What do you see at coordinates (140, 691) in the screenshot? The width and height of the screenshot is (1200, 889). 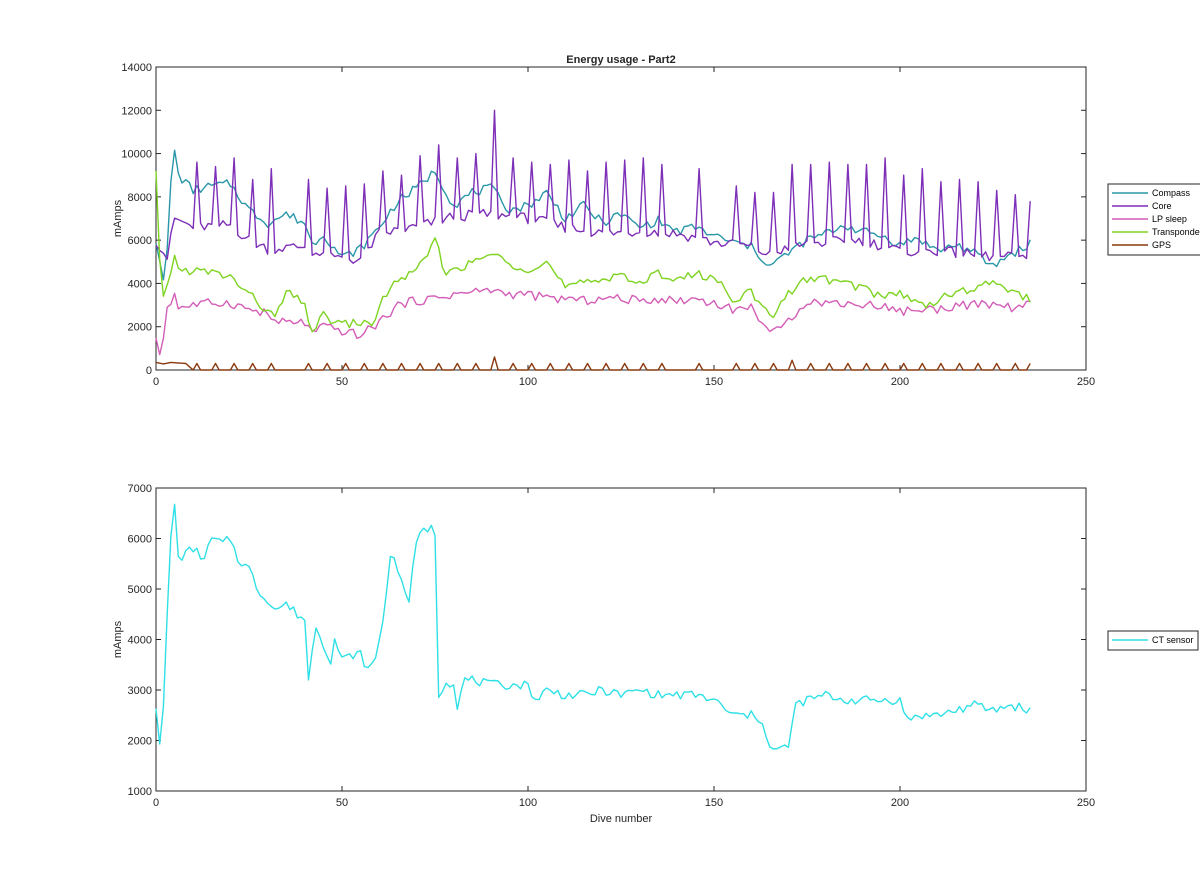 I see `y-tick-label: 3000` at bounding box center [140, 691].